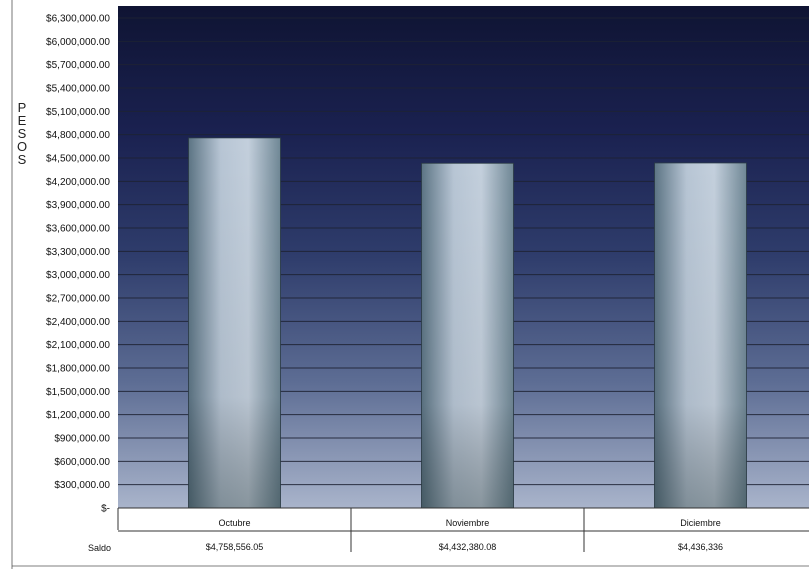 The width and height of the screenshot is (809, 569). I want to click on y-axis-title-letter: P, so click(22, 107).